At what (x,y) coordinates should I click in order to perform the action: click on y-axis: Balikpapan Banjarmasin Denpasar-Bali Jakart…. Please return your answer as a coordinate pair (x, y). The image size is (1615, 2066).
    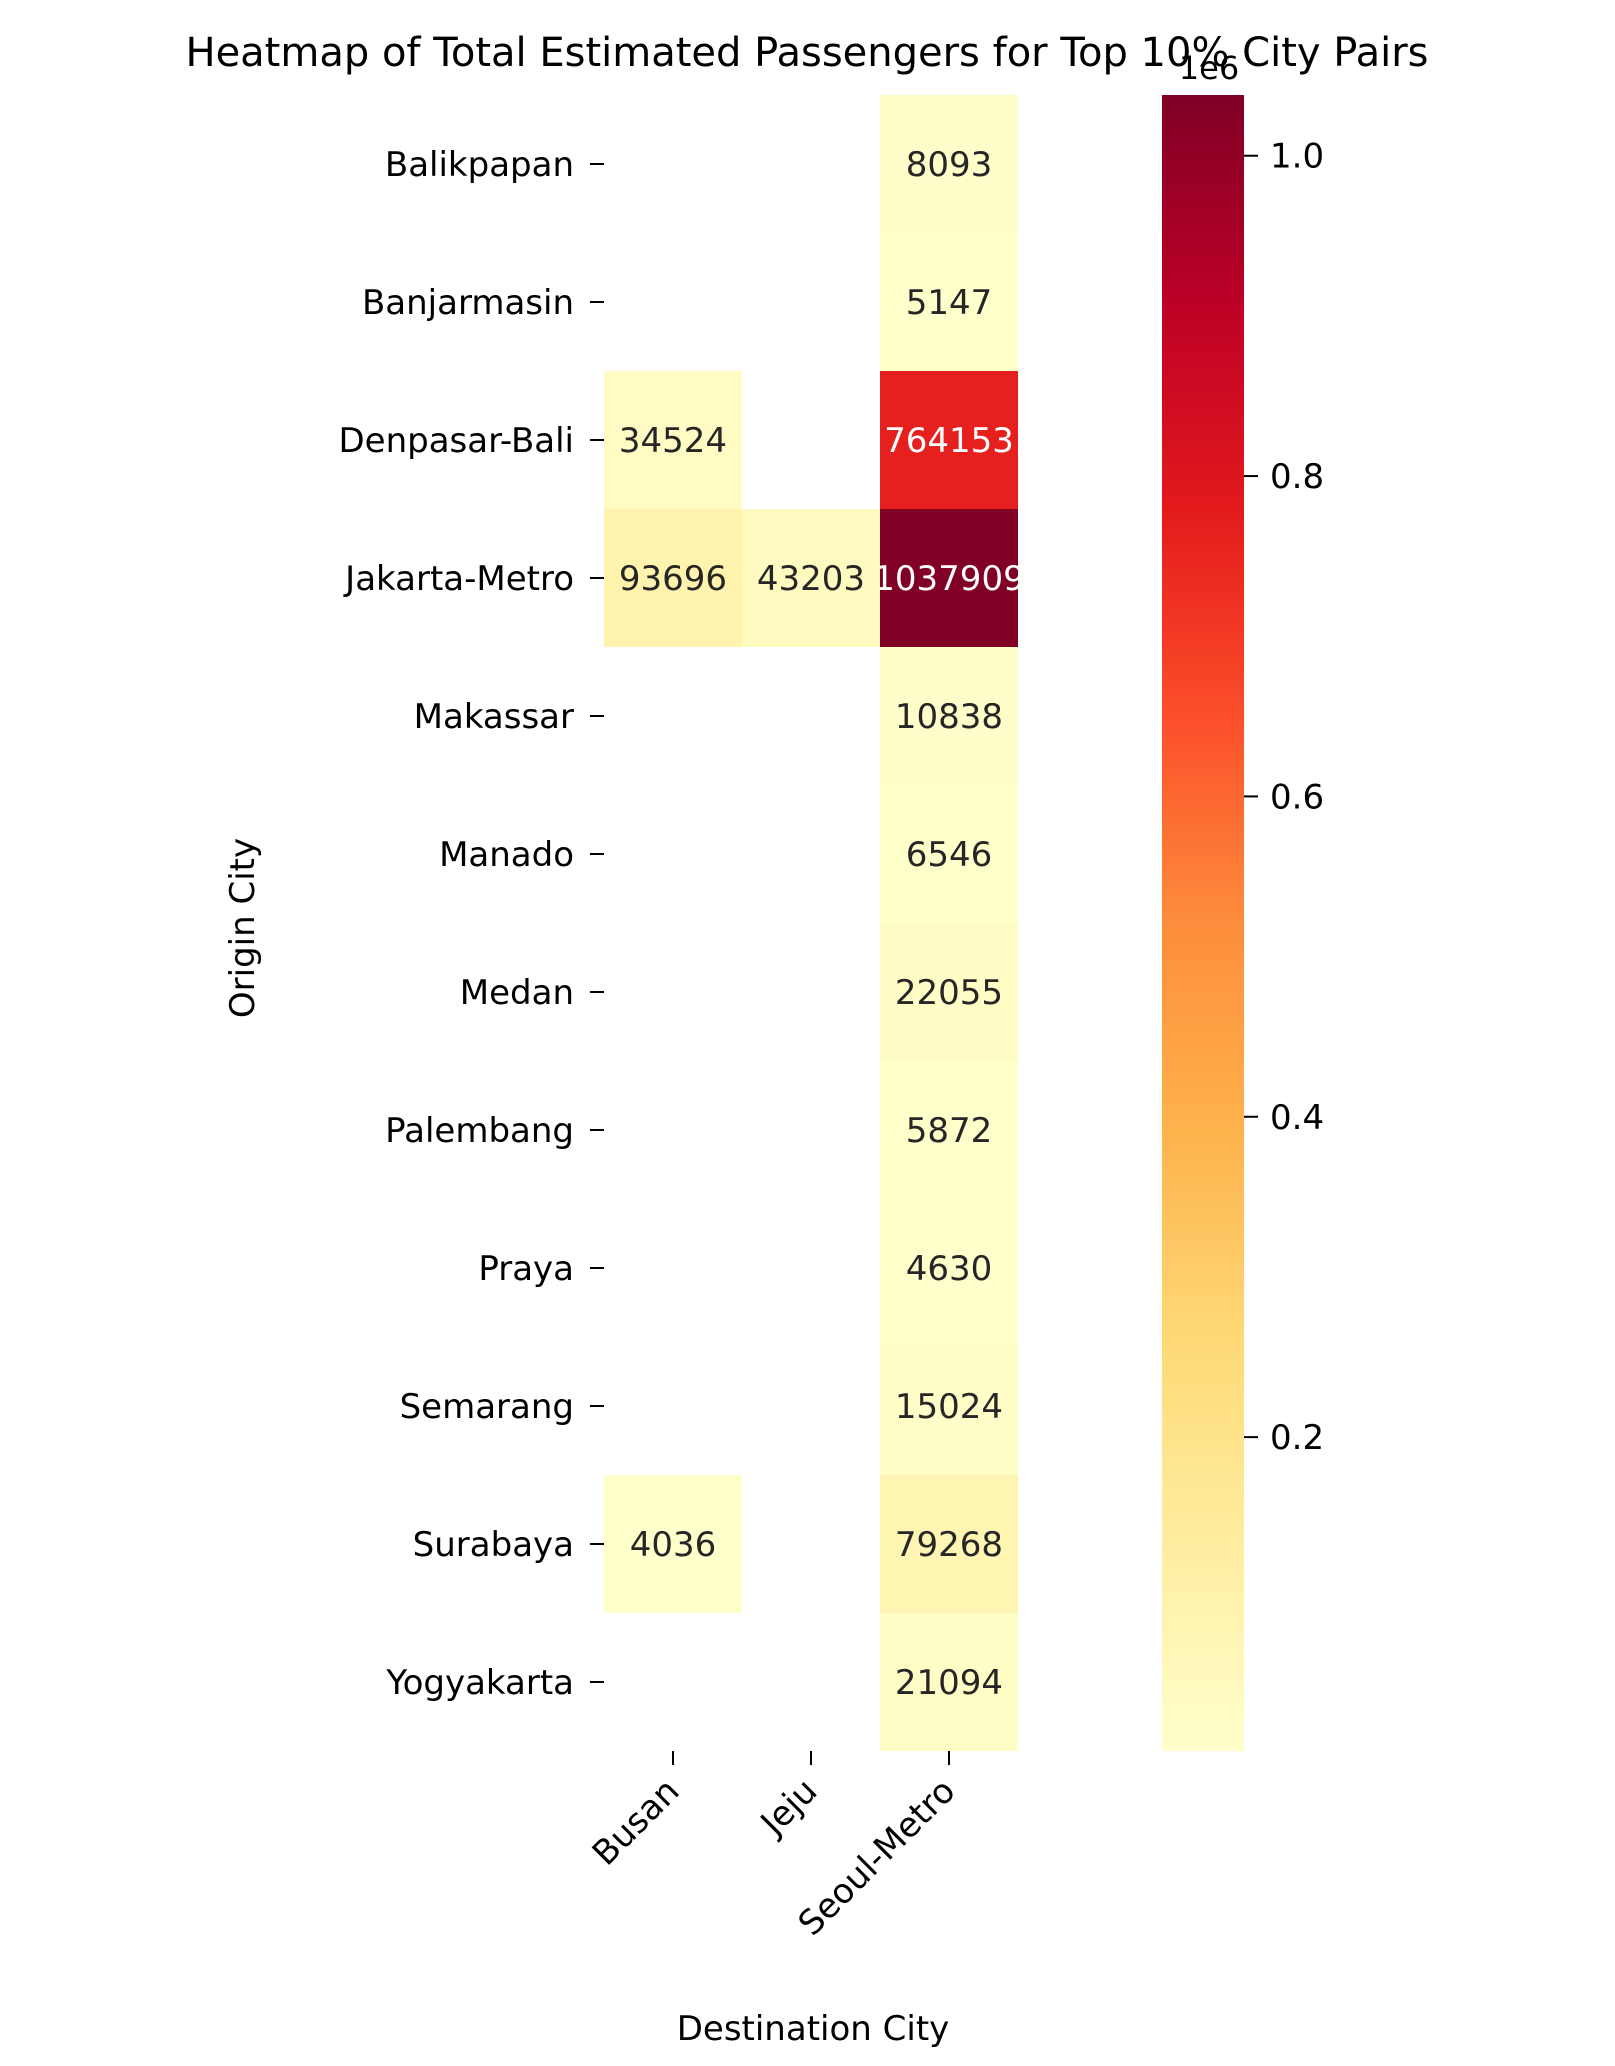
    Looking at the image, I should click on (471, 924).